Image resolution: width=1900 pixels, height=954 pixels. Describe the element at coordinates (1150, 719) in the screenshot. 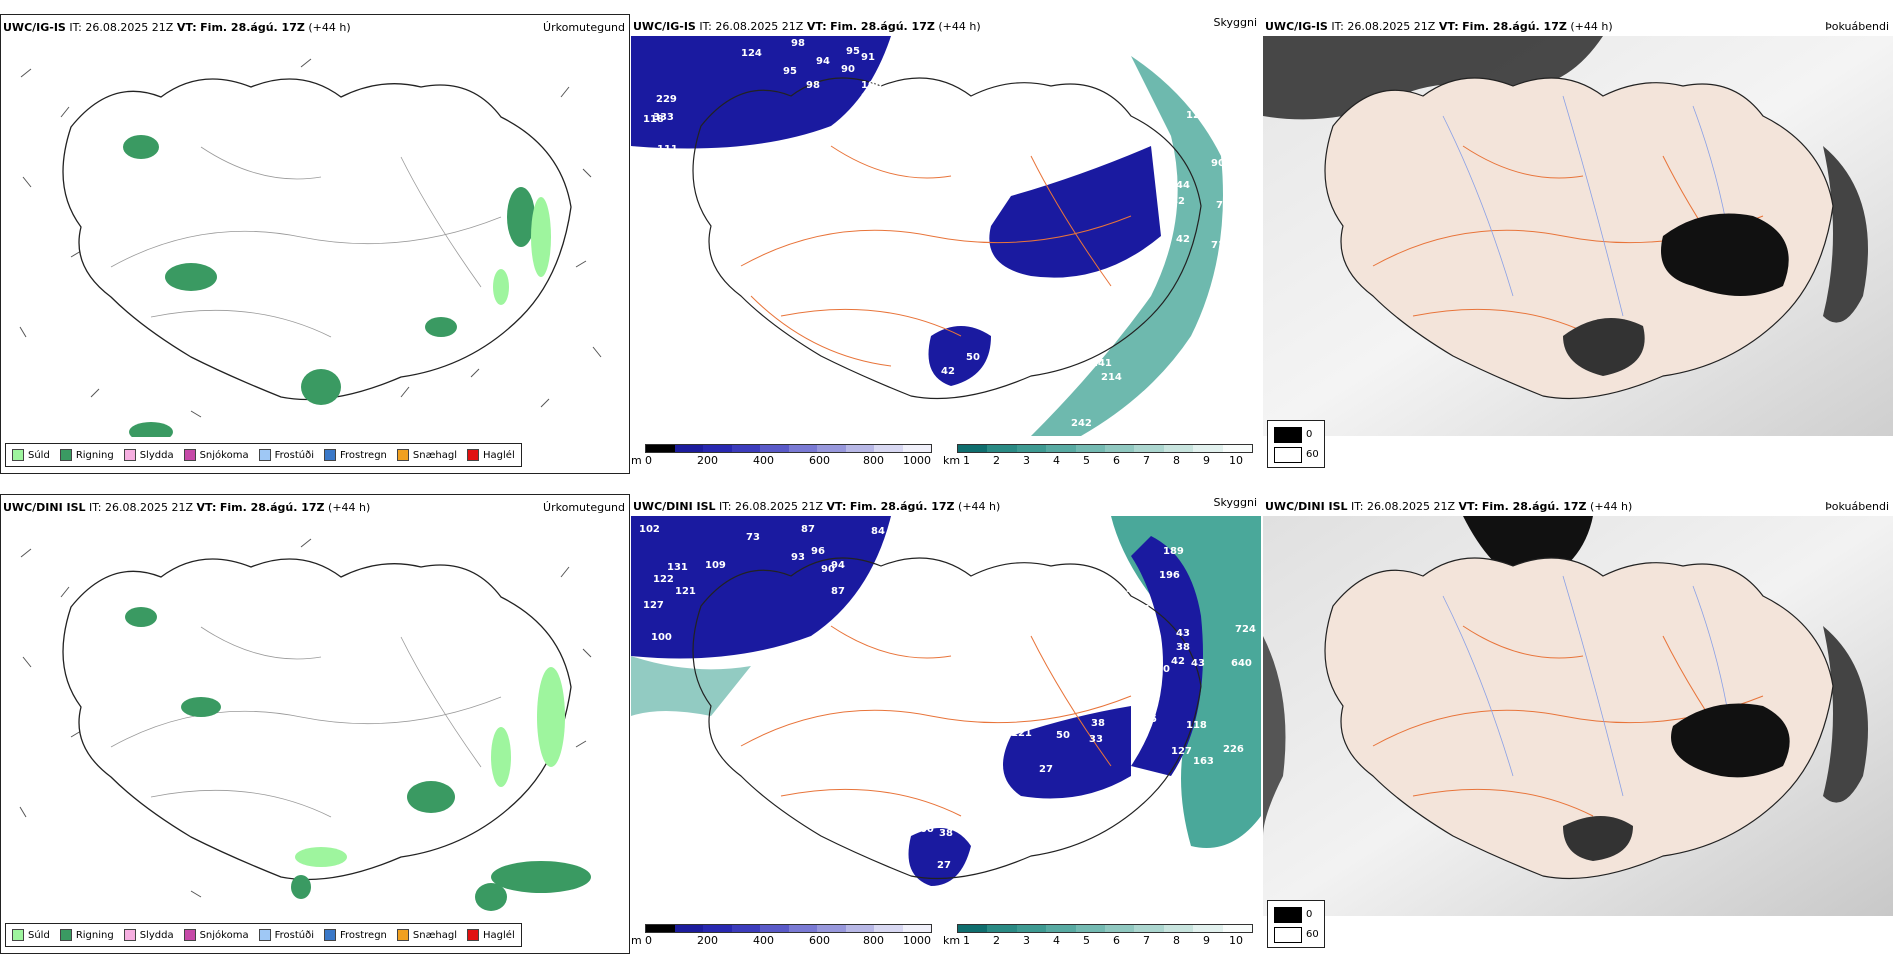

I see `depth-label: 35` at that location.